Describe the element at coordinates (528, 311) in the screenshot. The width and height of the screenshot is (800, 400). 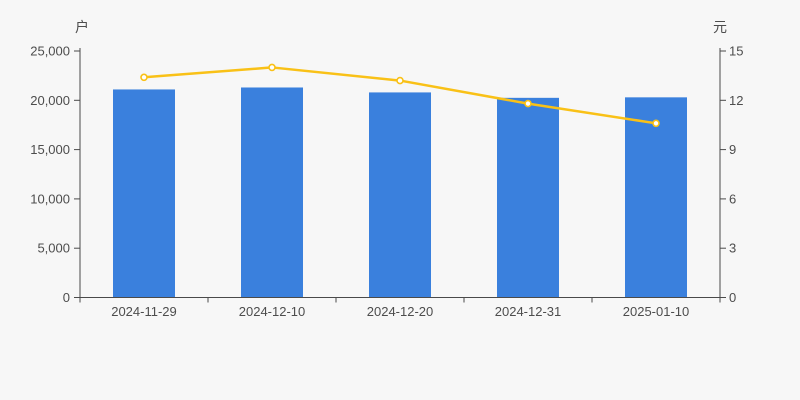
I see `x-axis-category-label: 2024-12-31` at that location.